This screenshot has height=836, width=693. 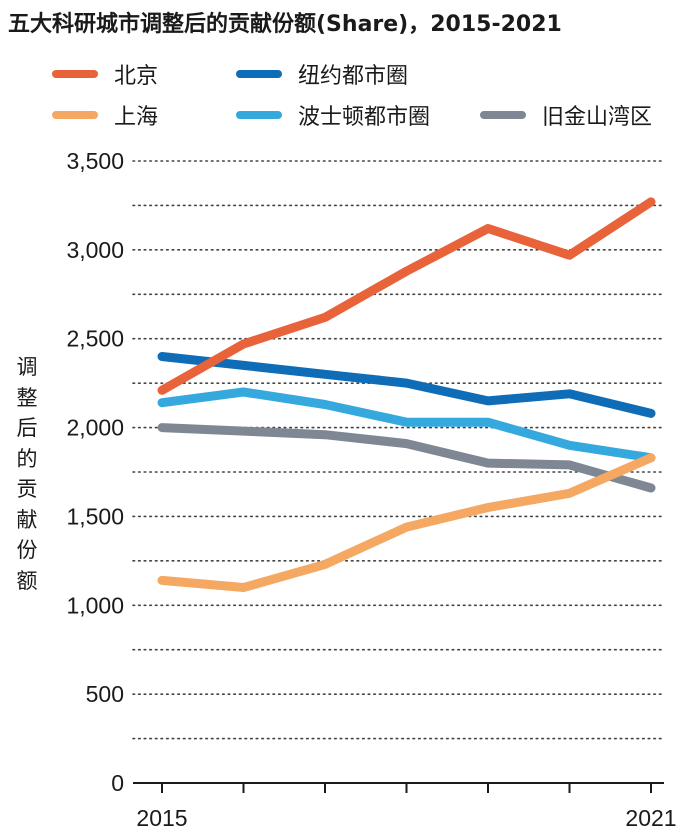 I want to click on legend-swatch-shanghai, so click(x=75, y=115).